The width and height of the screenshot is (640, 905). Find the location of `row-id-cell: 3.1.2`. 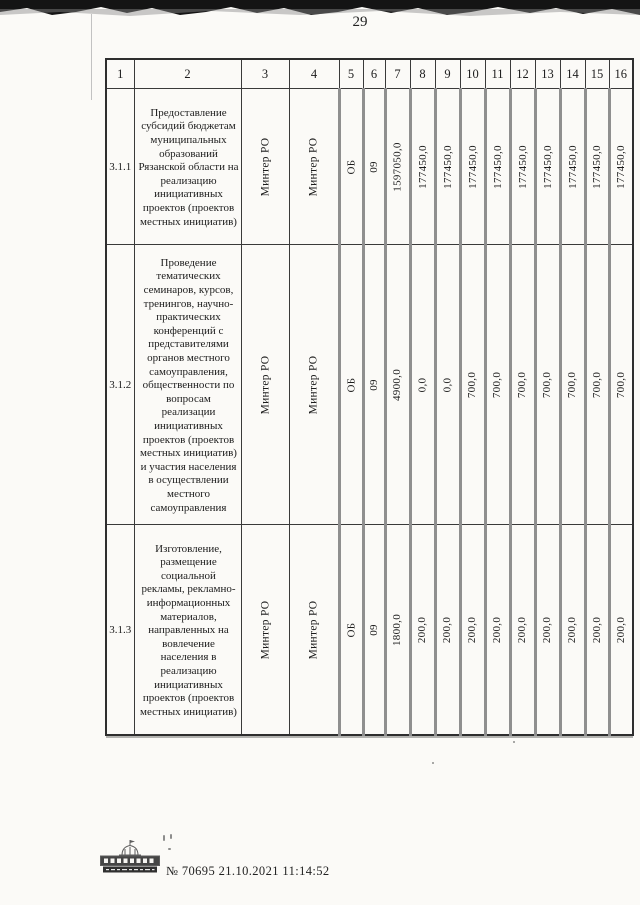

row-id-cell: 3.1.2 is located at coordinates (120, 384).